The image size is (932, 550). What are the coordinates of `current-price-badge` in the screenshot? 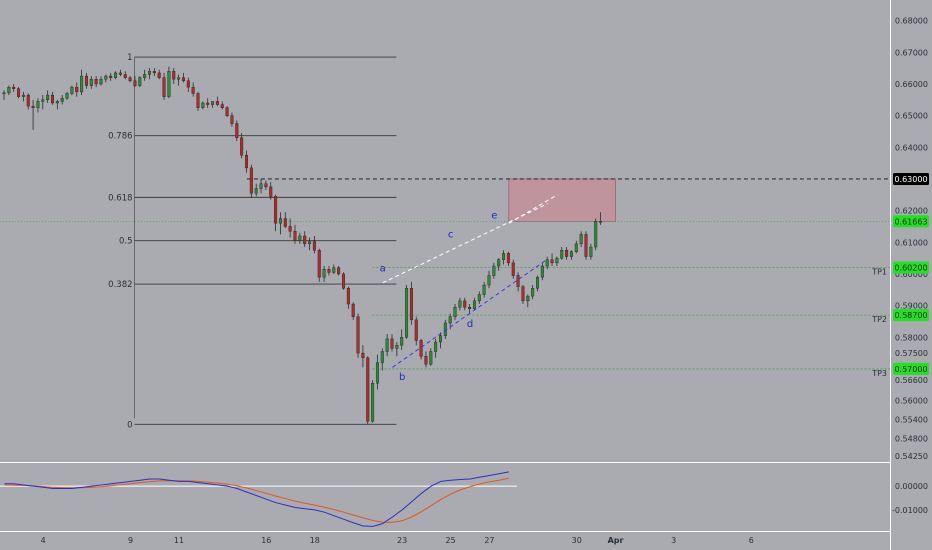 It's located at (911, 221).